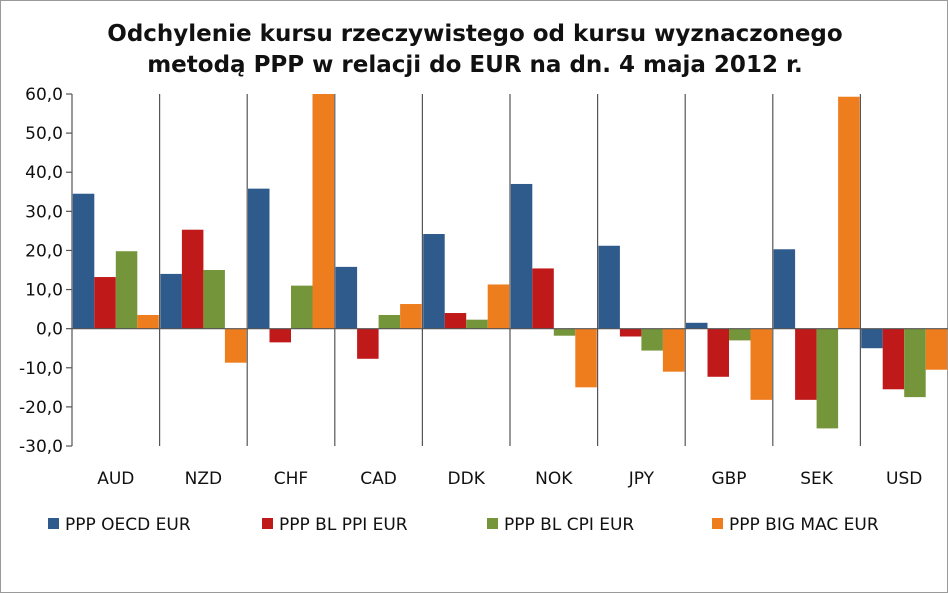 The image size is (948, 593). I want to click on x-category-label: GBP, so click(728, 479).